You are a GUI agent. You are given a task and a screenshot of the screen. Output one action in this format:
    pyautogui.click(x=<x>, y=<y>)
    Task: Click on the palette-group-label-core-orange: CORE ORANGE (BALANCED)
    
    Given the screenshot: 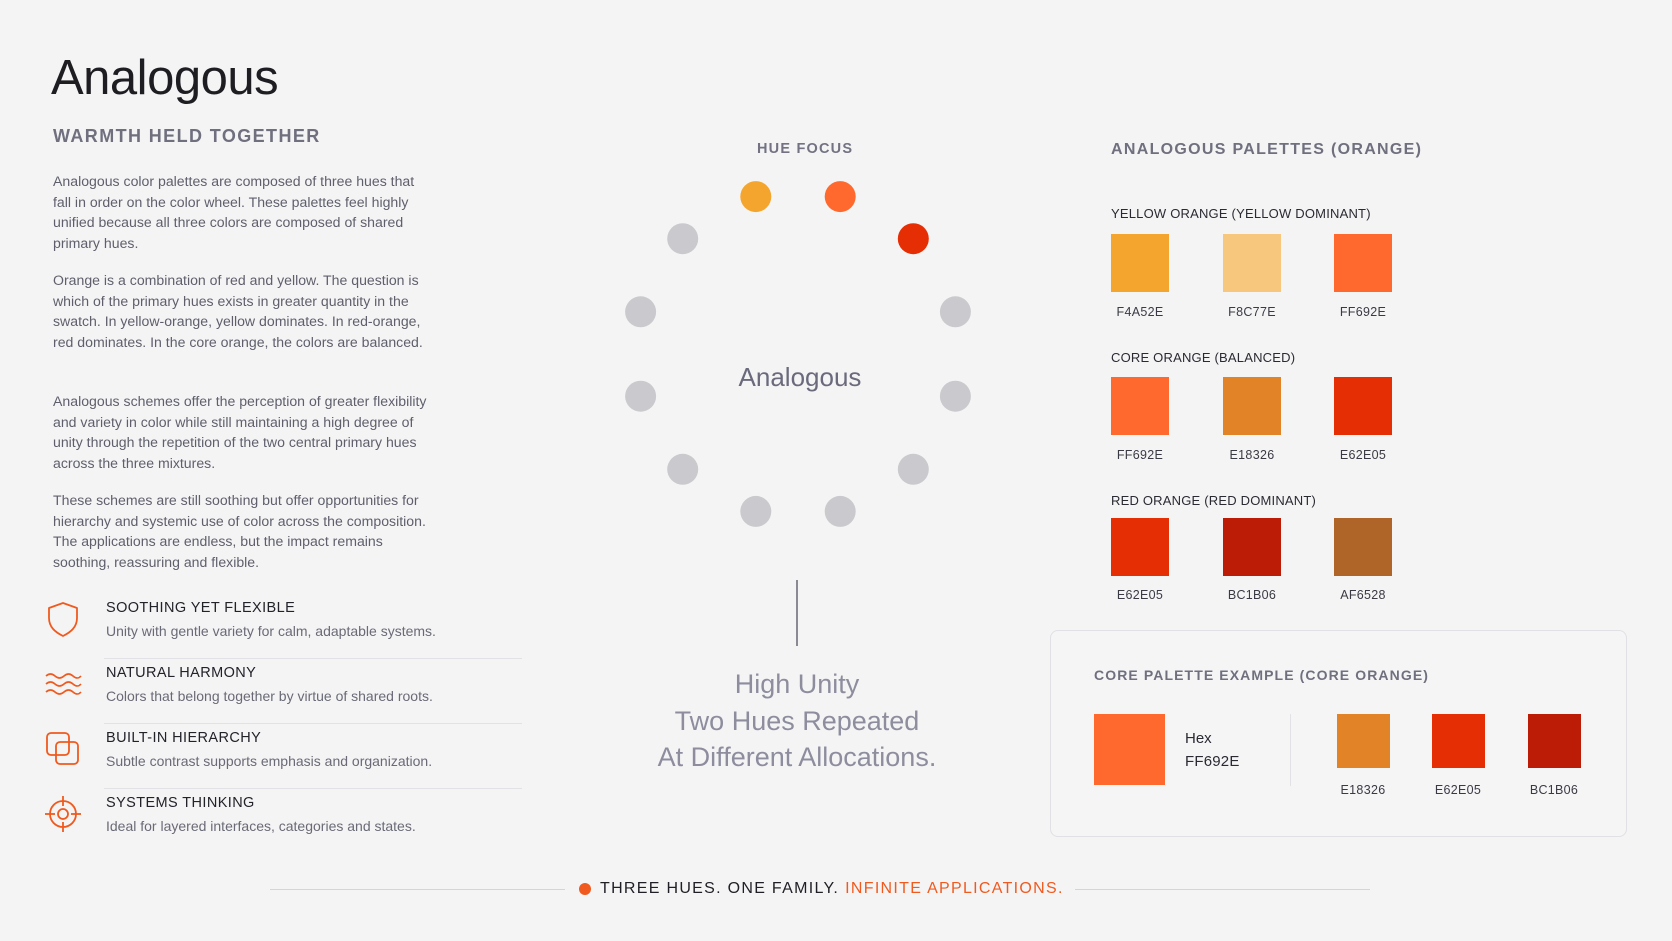 What is the action you would take?
    pyautogui.click(x=1203, y=357)
    